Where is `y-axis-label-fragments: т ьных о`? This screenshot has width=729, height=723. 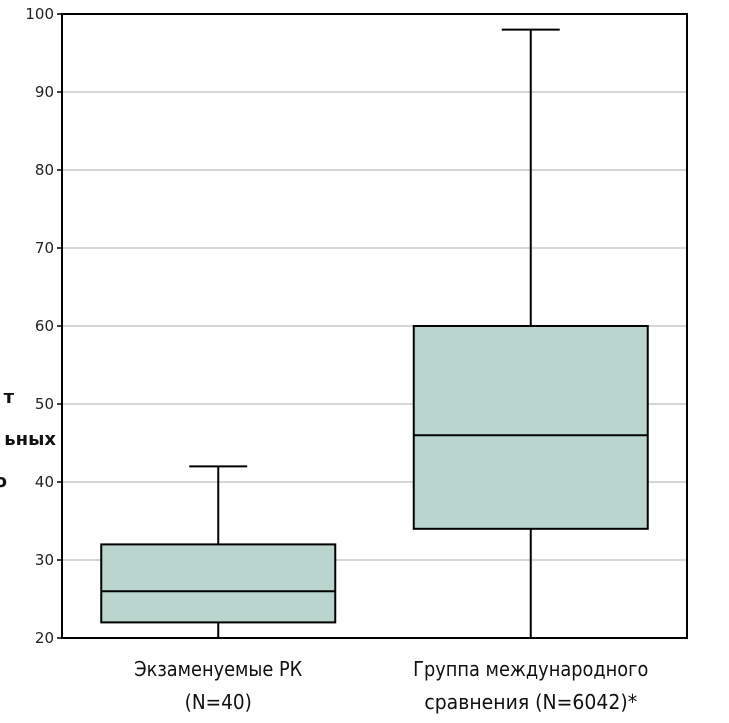 y-axis-label-fragments: т ьных о is located at coordinates (28, 439).